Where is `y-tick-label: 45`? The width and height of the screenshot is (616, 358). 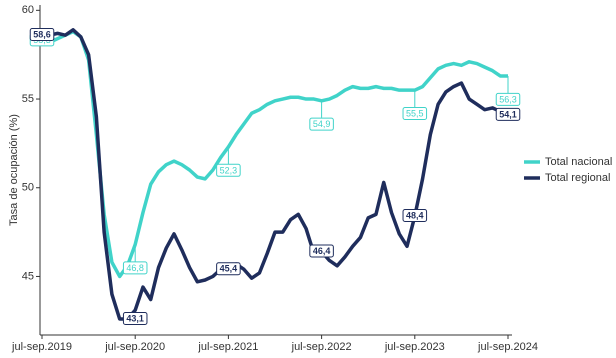 y-tick-label: 45 is located at coordinates (28, 276).